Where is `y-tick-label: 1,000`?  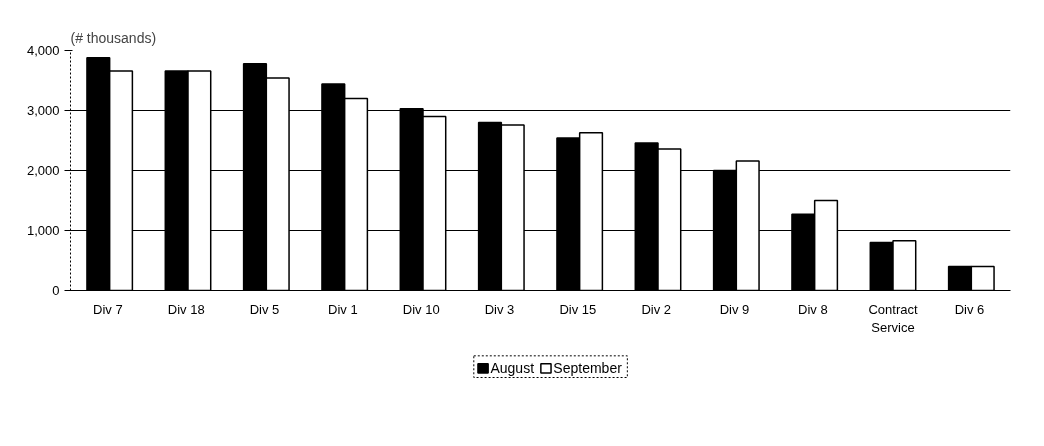 y-tick-label: 1,000 is located at coordinates (43, 230).